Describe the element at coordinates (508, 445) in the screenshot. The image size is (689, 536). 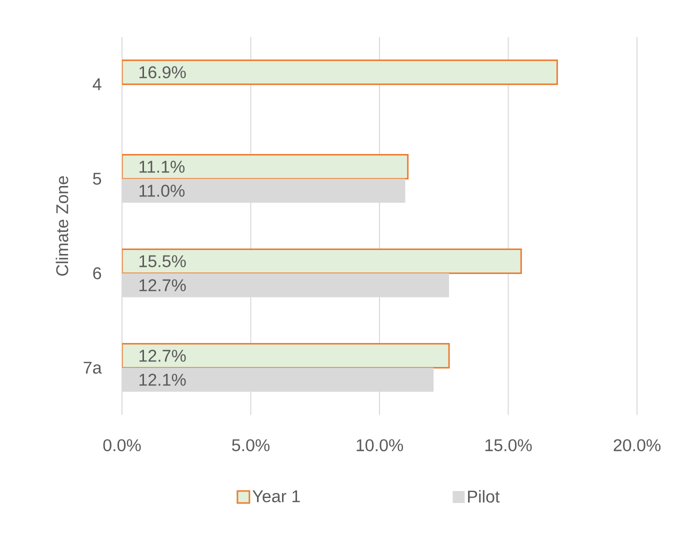
I see `x-tick-label: 15.0%` at that location.